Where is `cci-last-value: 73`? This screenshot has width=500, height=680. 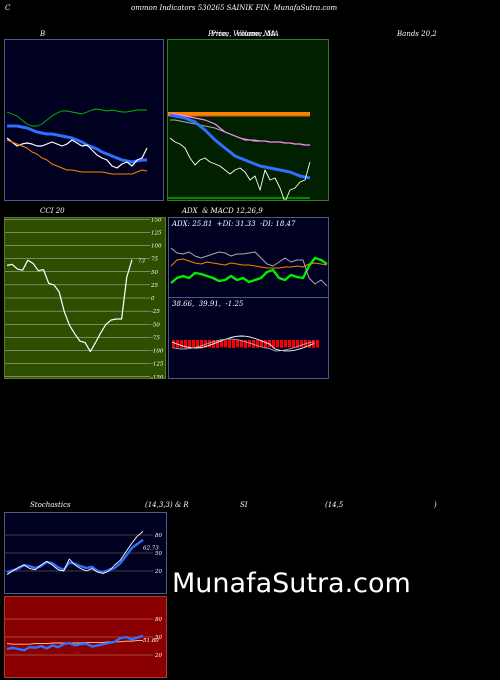
cci-last-value: 73 is located at coordinates (141, 262).